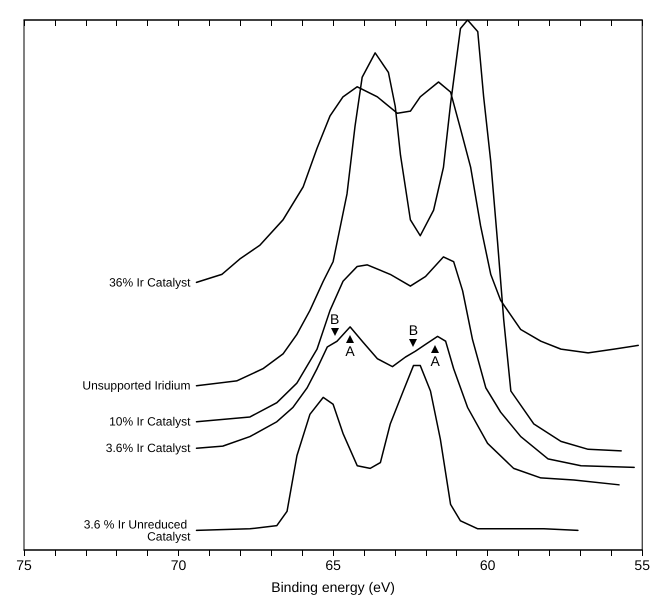 The height and width of the screenshot is (608, 661). What do you see at coordinates (138, 530) in the screenshot?
I see `series-label: 3.6 % Ir Unreduced Catalyst` at bounding box center [138, 530].